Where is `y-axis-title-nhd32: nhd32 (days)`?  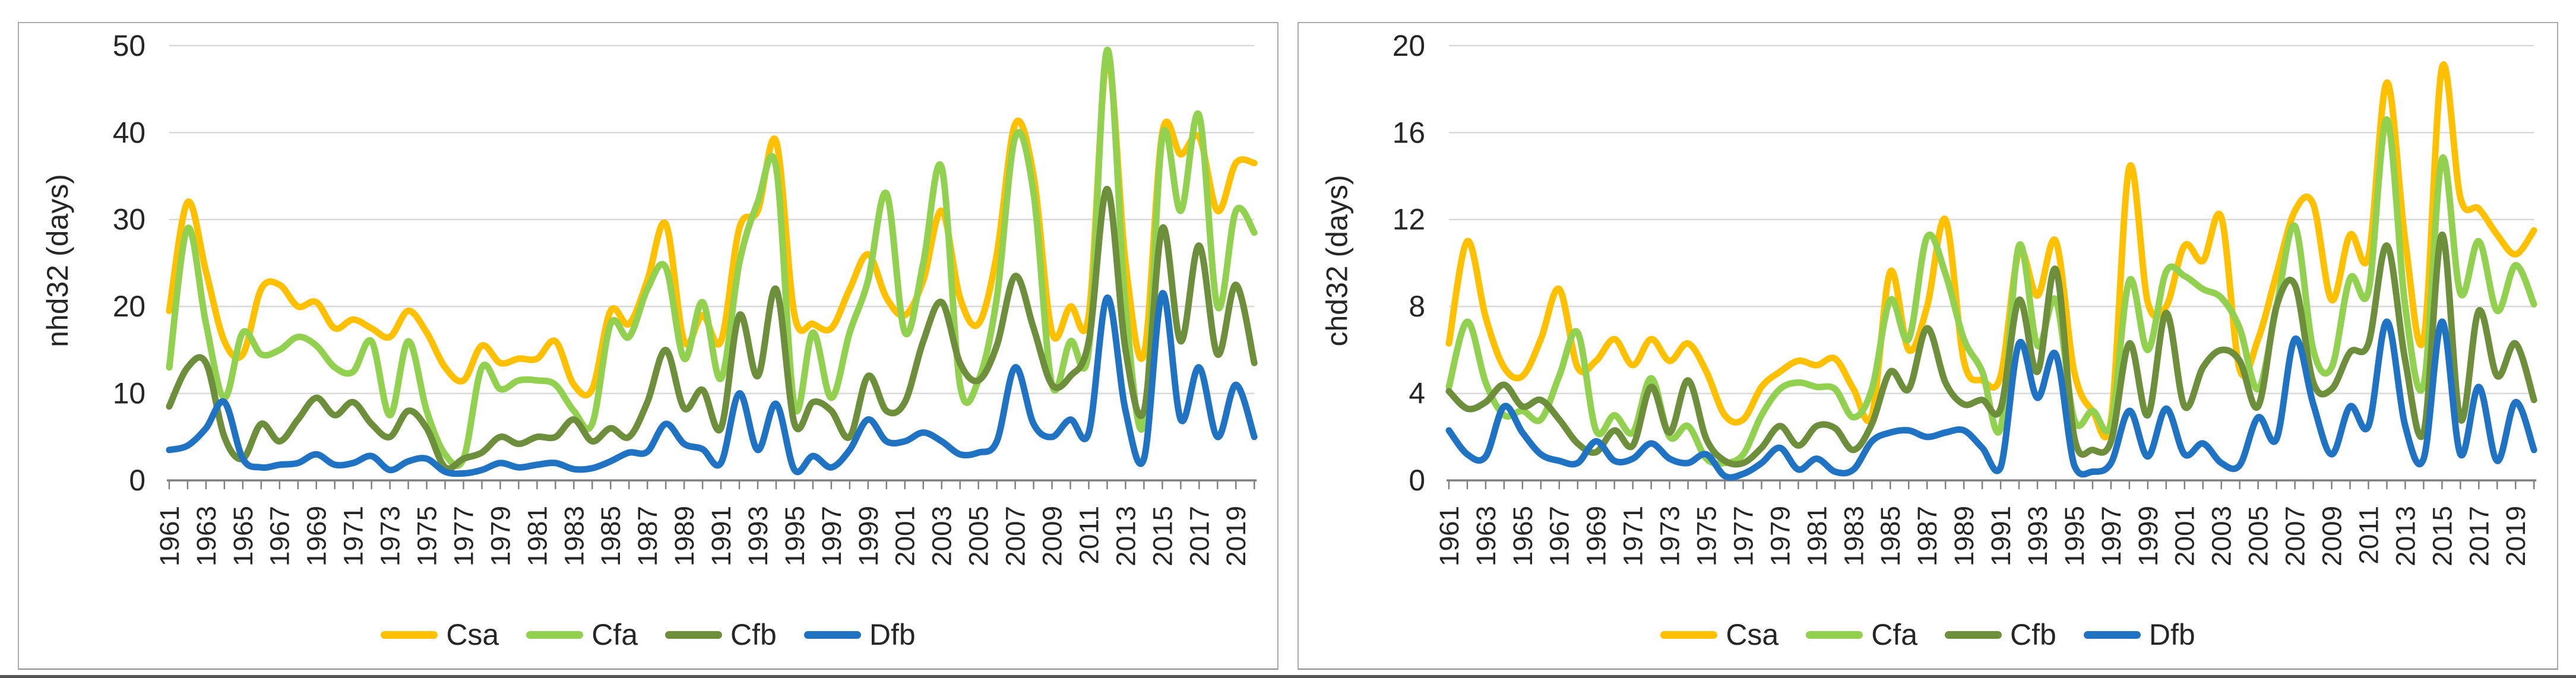 y-axis-title-nhd32: nhd32 (days) is located at coordinates (58, 261).